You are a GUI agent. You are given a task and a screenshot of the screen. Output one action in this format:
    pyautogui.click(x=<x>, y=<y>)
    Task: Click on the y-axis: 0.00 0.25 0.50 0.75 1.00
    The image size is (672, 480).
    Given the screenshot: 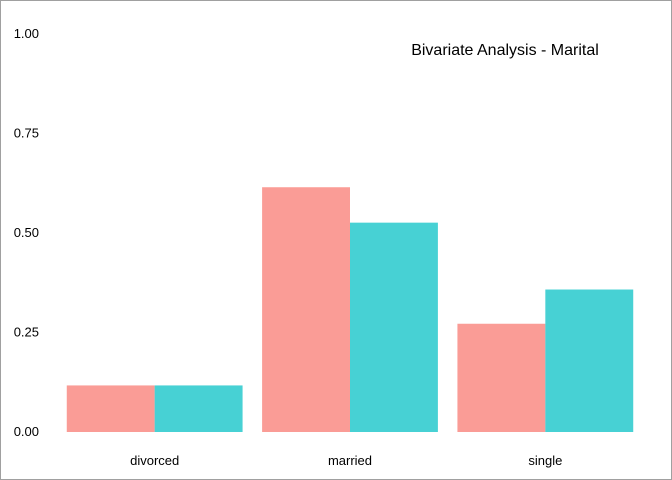 What is the action you would take?
    pyautogui.click(x=26, y=232)
    